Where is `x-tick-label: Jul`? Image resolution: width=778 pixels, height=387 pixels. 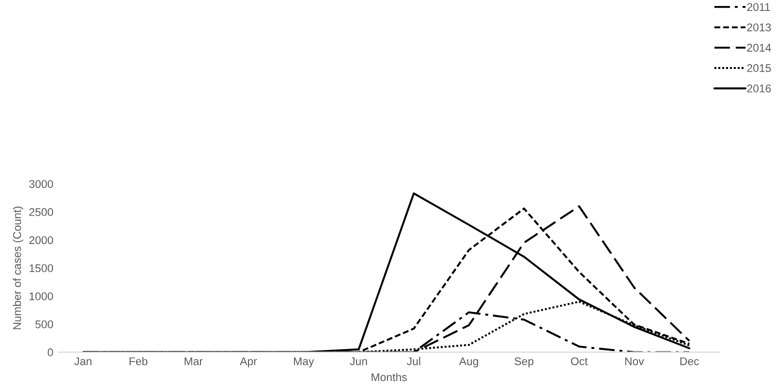 x-tick-label: Jul is located at coordinates (413, 361).